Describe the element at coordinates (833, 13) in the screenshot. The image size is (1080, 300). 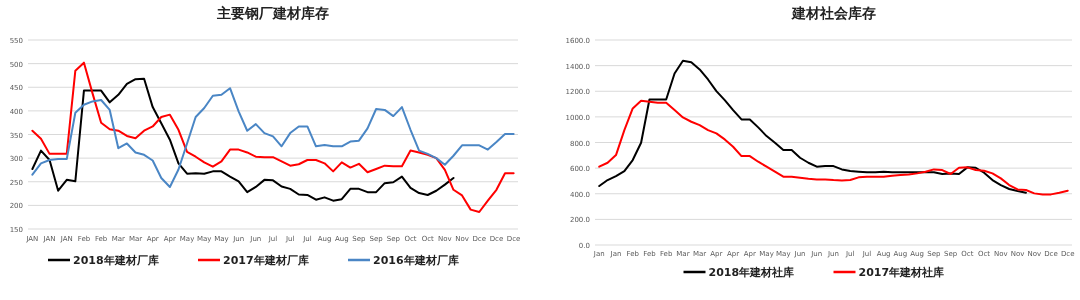
I see `chart-title: 建材社会库存` at that location.